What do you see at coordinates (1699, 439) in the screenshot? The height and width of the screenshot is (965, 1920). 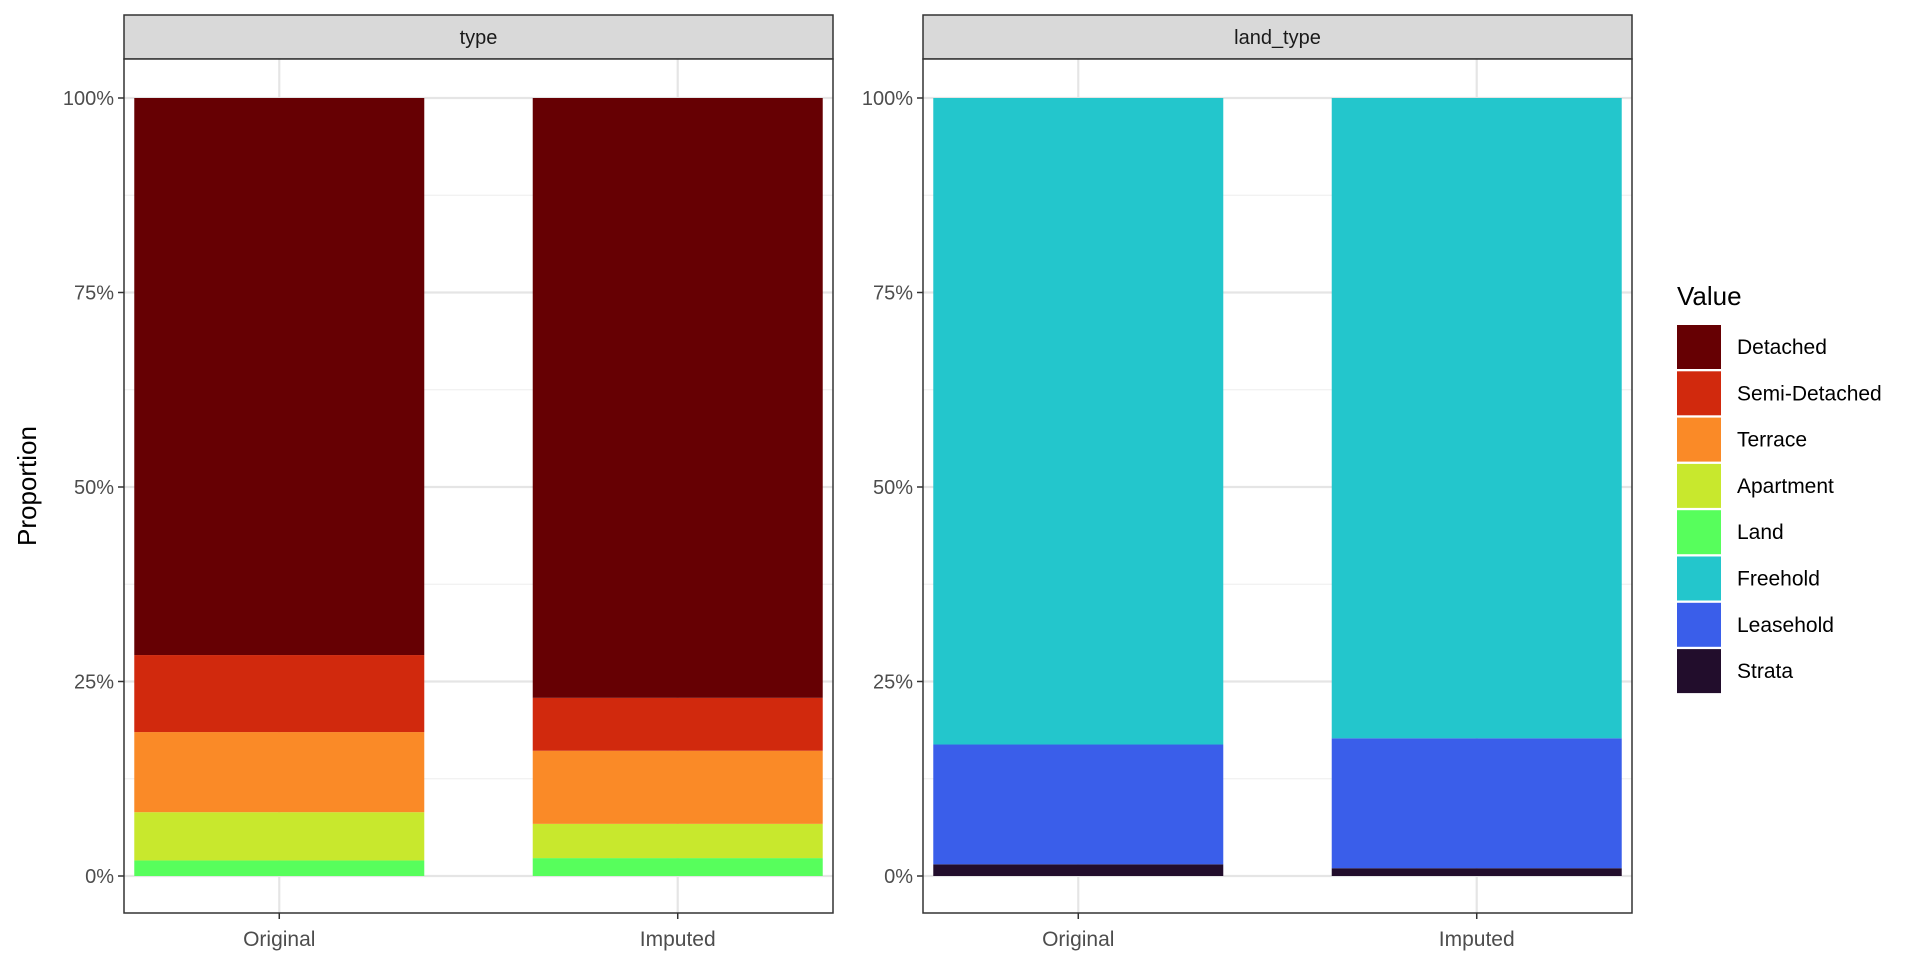 I see `legend-swatch-terrace` at bounding box center [1699, 439].